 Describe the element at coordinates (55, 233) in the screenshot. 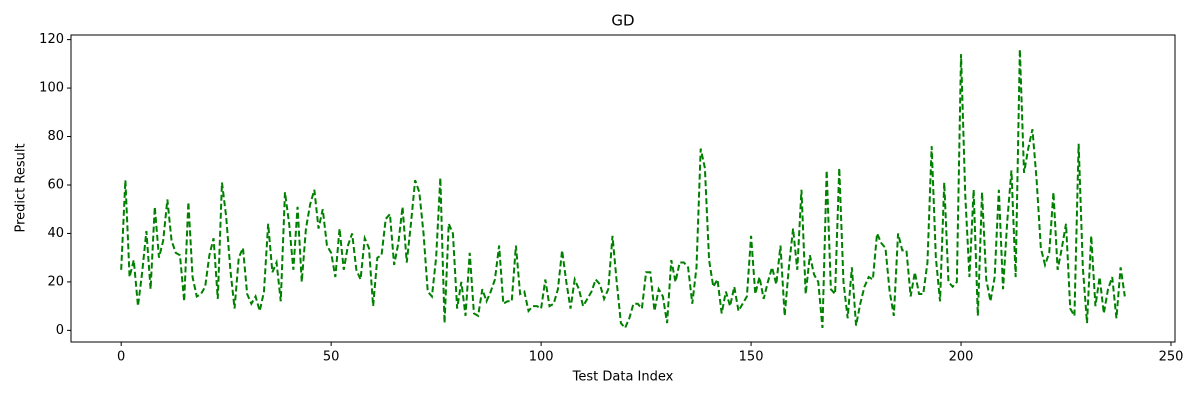

I see `y-tick-label: 40` at that location.